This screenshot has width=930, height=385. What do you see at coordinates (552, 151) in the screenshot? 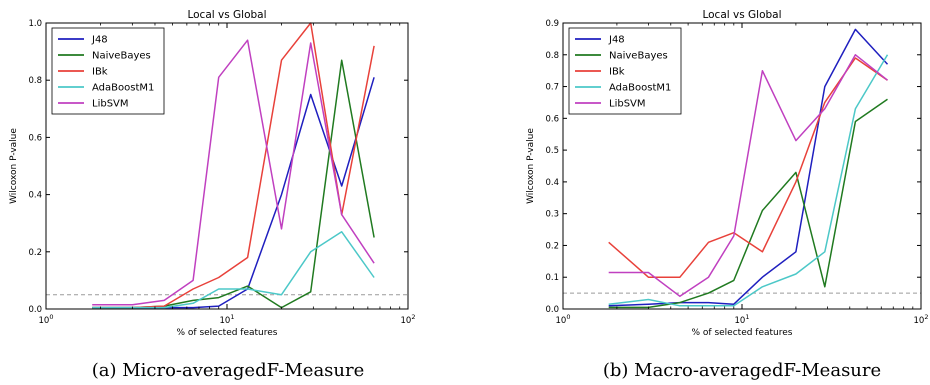
I see `y-tick-label: 0.5` at bounding box center [552, 151].